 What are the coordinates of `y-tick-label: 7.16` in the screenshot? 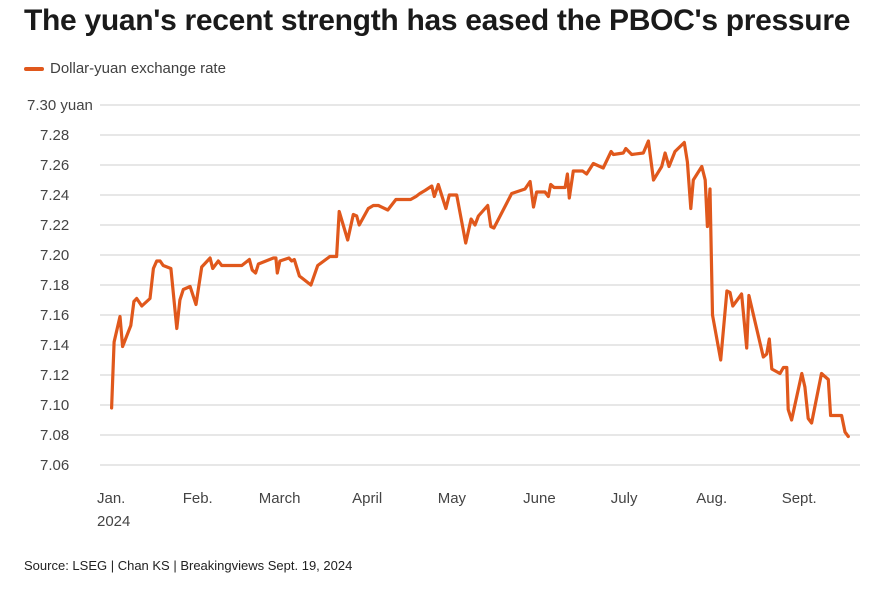 It's located at (54, 315).